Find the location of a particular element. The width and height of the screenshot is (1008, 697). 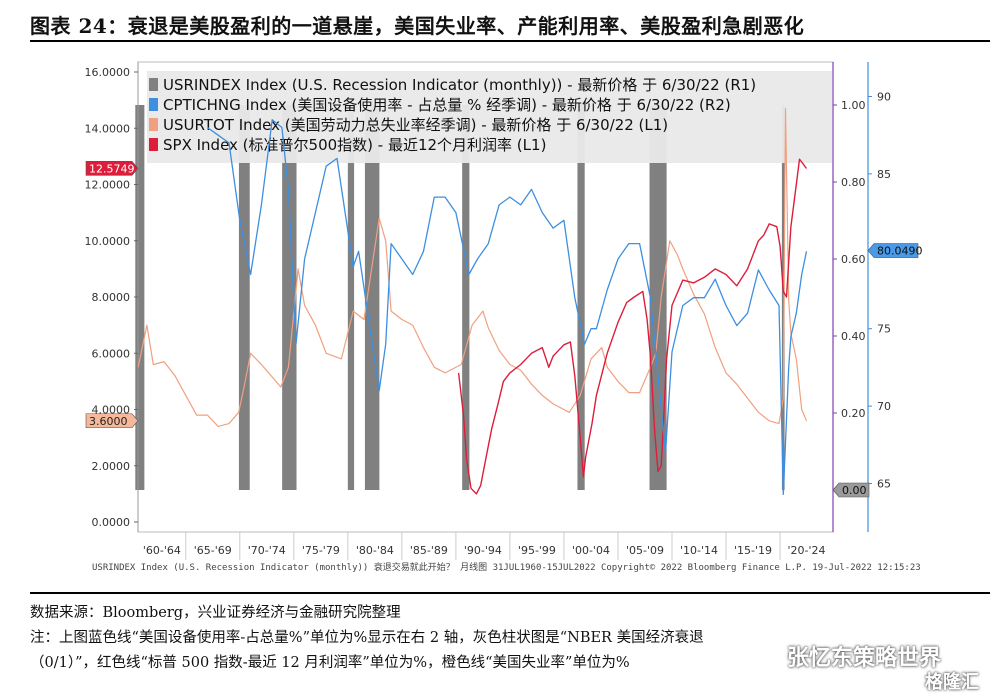

right1-tick-label: 0.80 is located at coordinates (853, 182).